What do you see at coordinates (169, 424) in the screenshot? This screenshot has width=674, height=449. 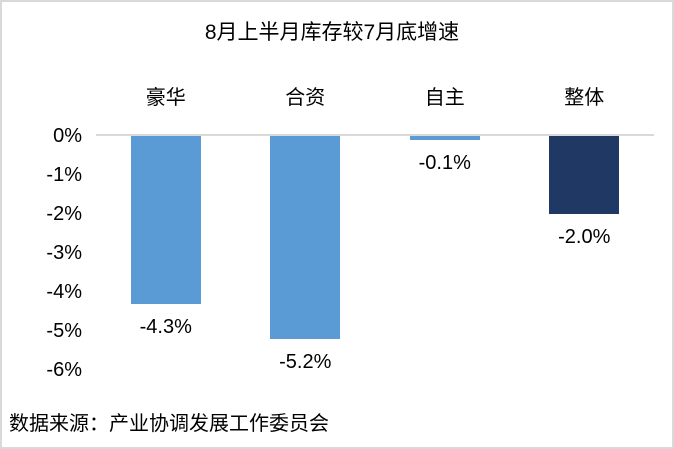 I see `source-note: 数据来源：产业协调发展工作委员会` at bounding box center [169, 424].